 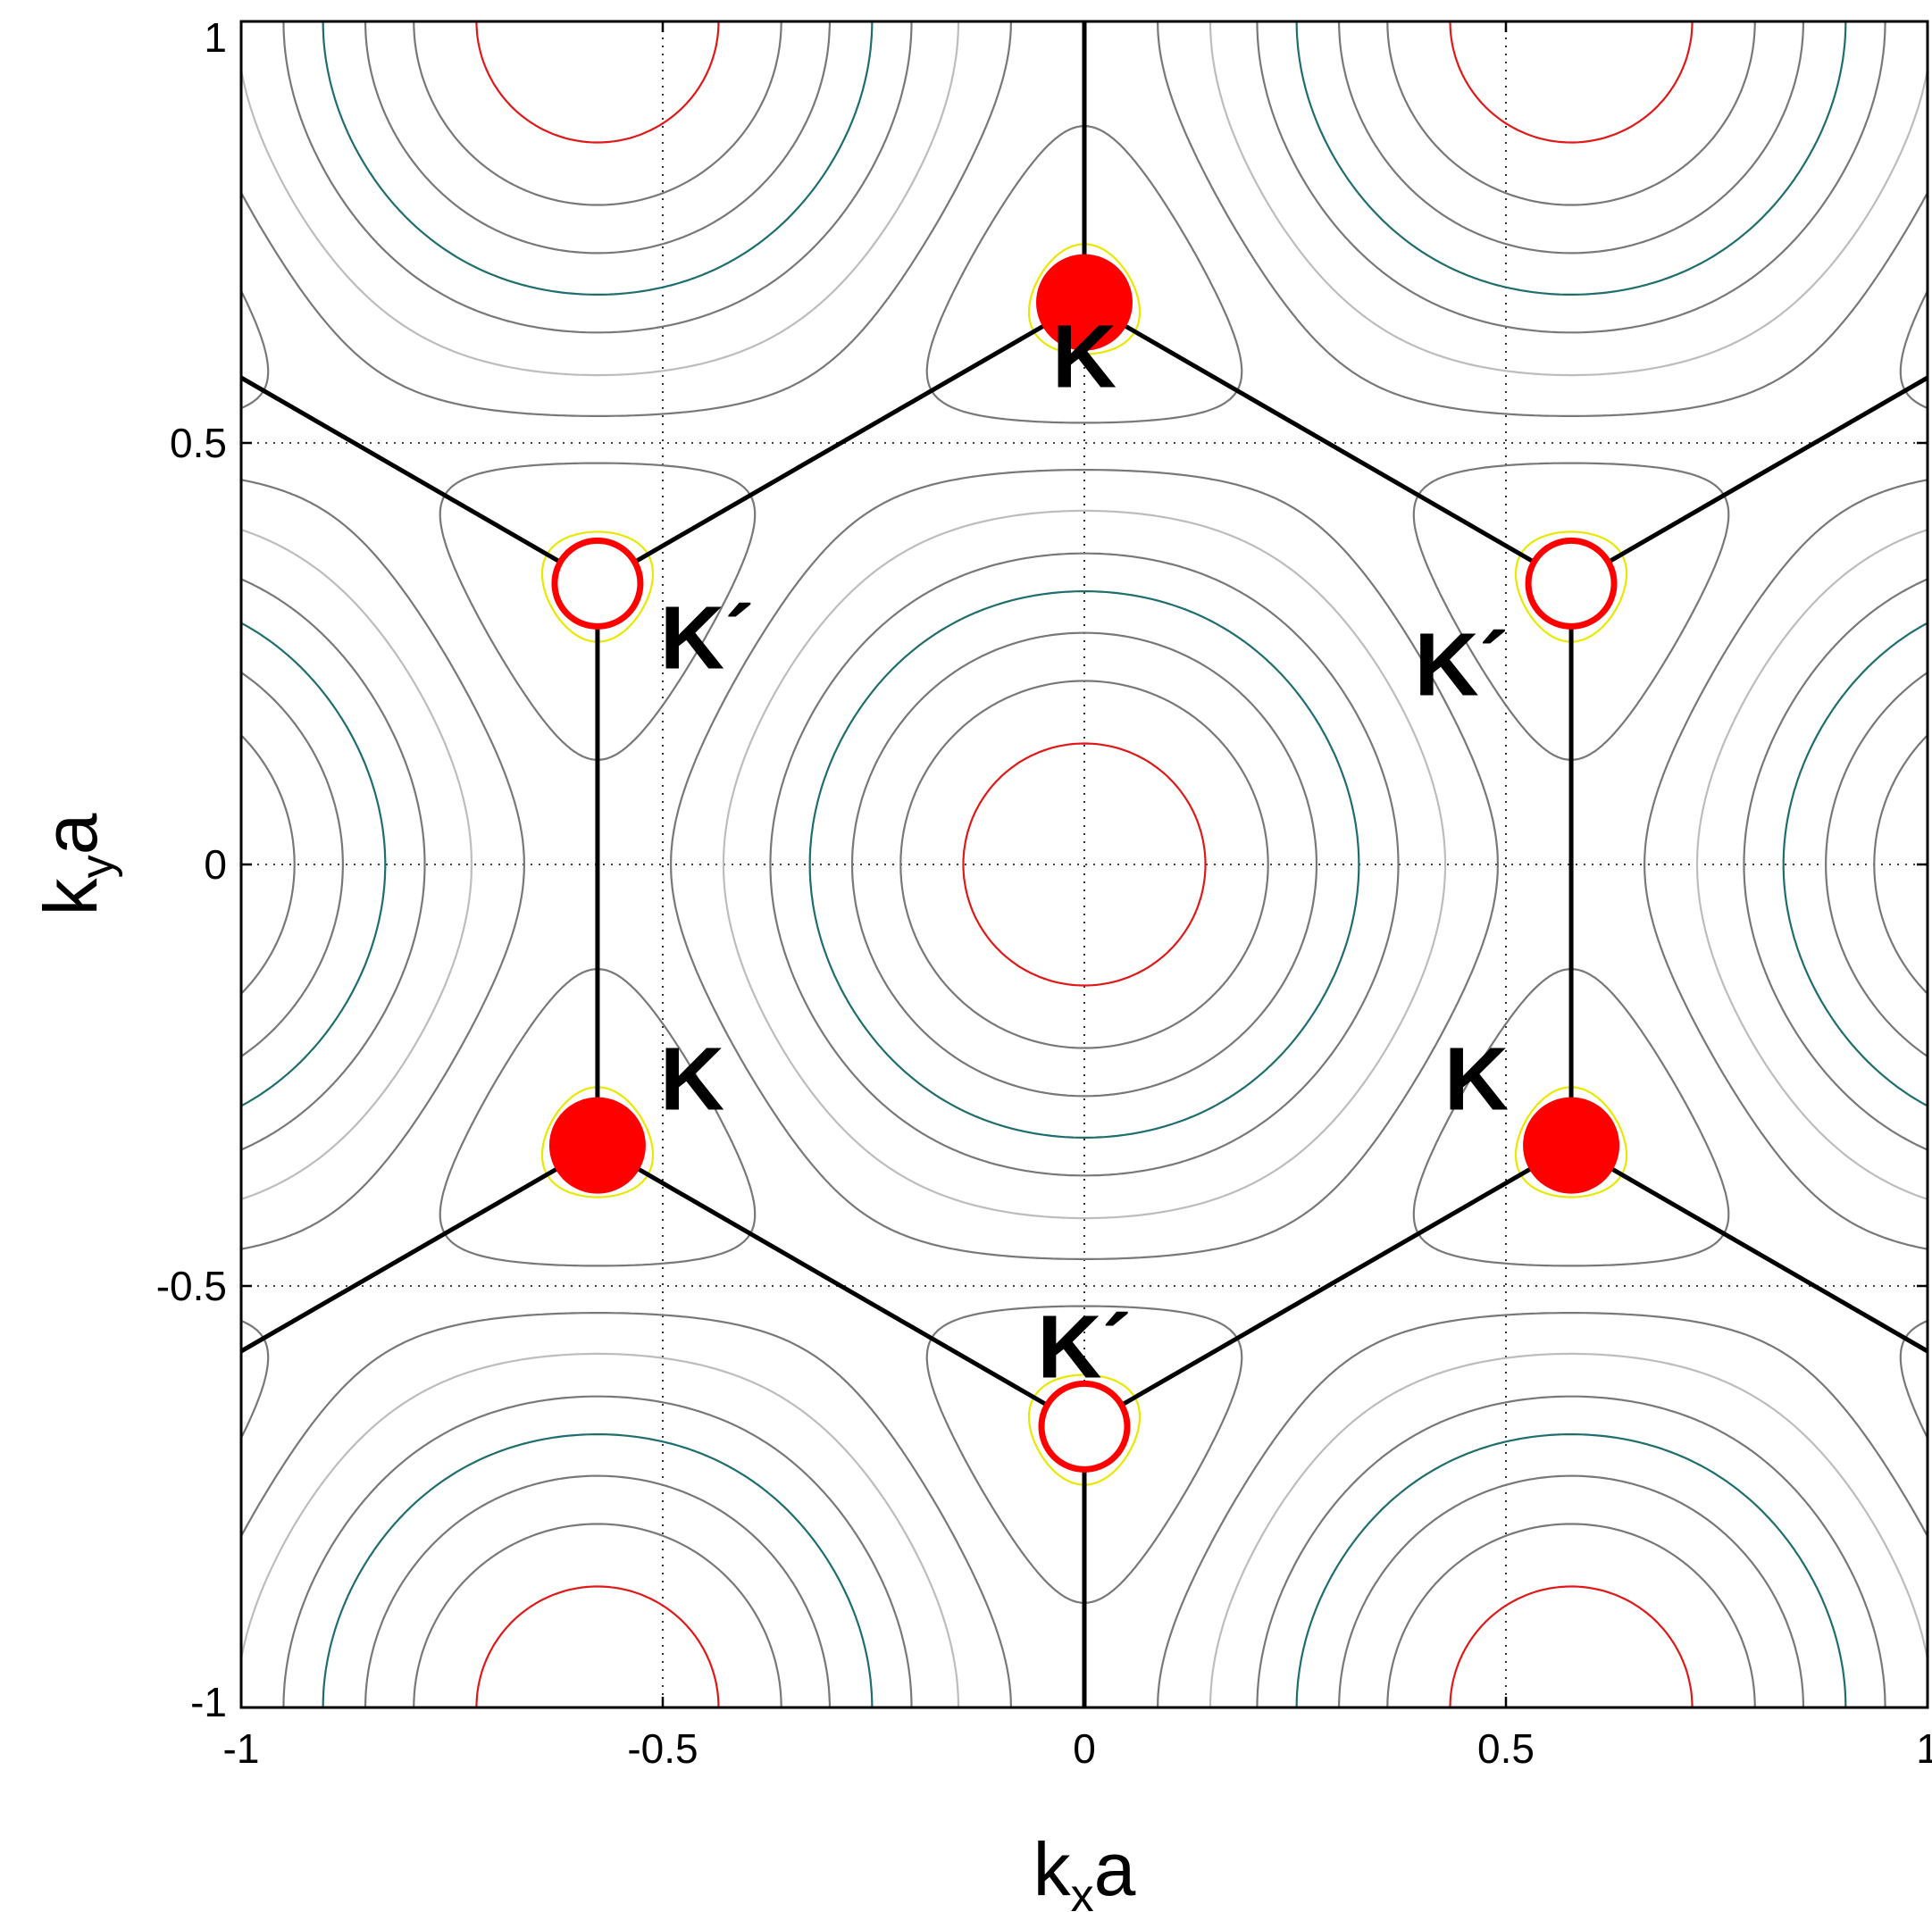 What do you see at coordinates (216, 865) in the screenshot?
I see `y-tick-label: 0` at bounding box center [216, 865].